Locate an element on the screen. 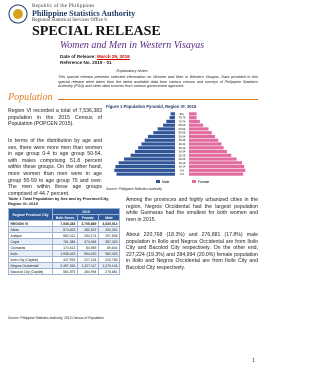 Image resolution: width=320 pixels, height=373 pixels. age-label: 60-64 is located at coordinates (182, 129).